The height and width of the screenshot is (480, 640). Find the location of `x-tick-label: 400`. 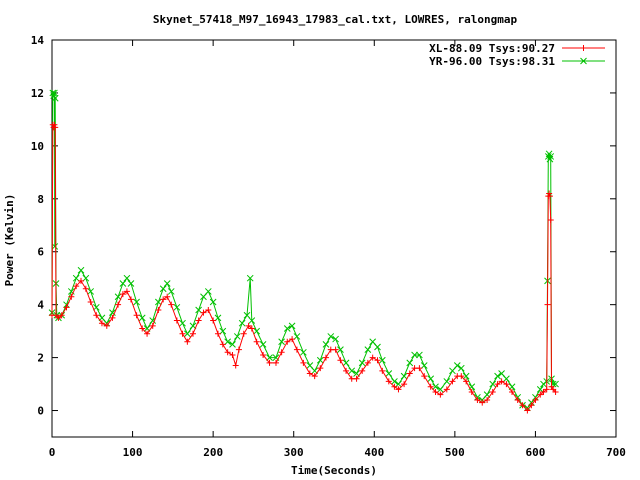

x-tick-label: 400 is located at coordinates (374, 452).